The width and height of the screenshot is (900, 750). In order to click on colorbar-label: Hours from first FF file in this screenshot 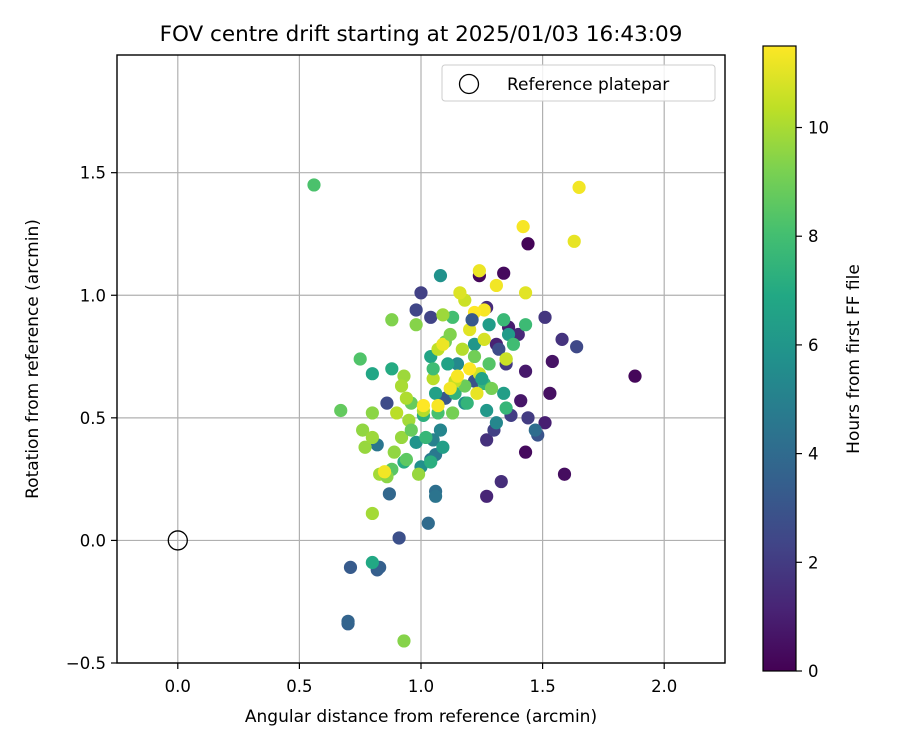, I will do `click(854, 359)`.